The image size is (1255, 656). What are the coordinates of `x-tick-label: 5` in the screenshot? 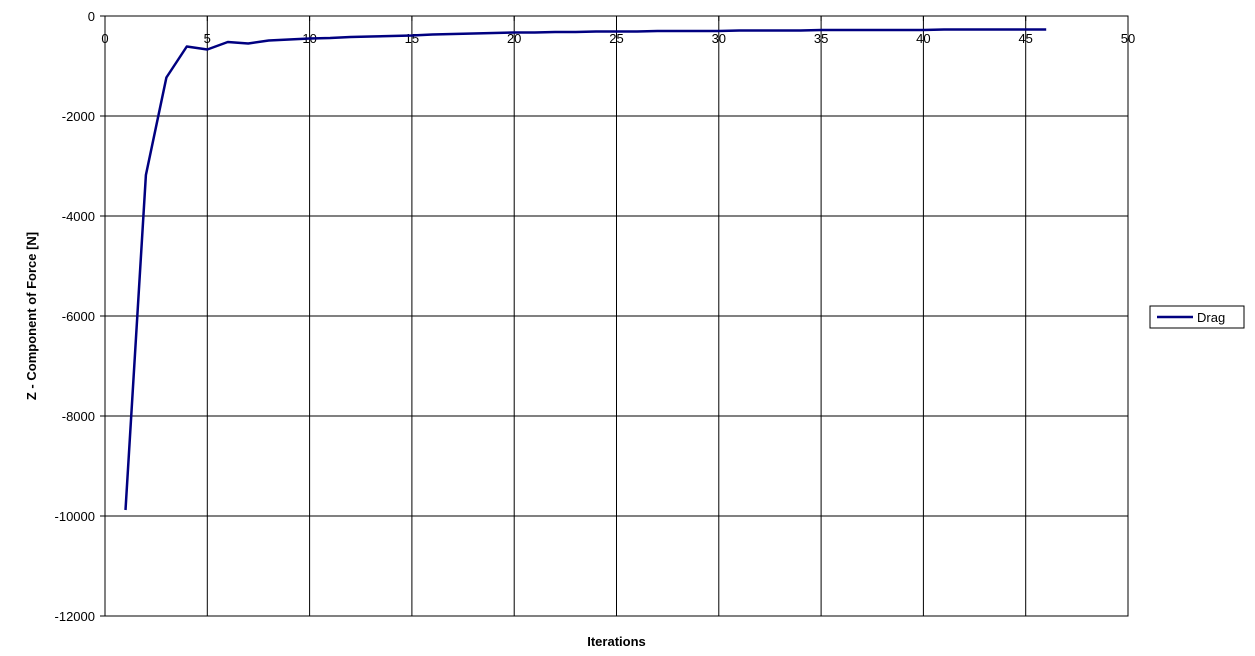 It's located at (207, 38).